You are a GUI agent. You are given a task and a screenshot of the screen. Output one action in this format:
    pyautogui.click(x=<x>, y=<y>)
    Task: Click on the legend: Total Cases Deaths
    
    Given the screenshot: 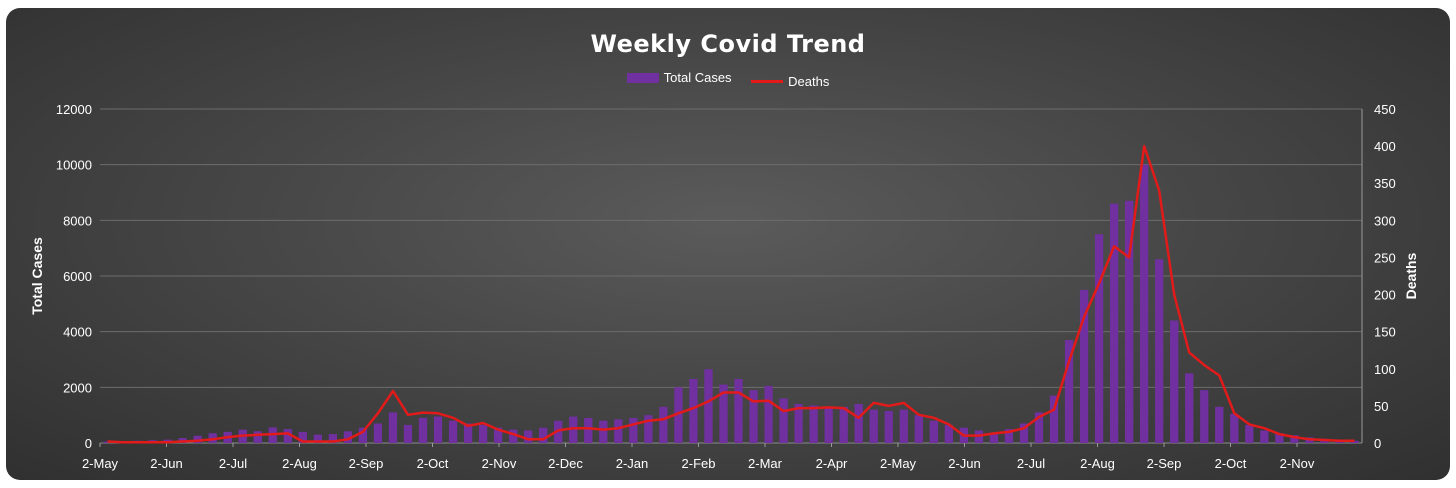 What is the action you would take?
    pyautogui.click(x=728, y=79)
    